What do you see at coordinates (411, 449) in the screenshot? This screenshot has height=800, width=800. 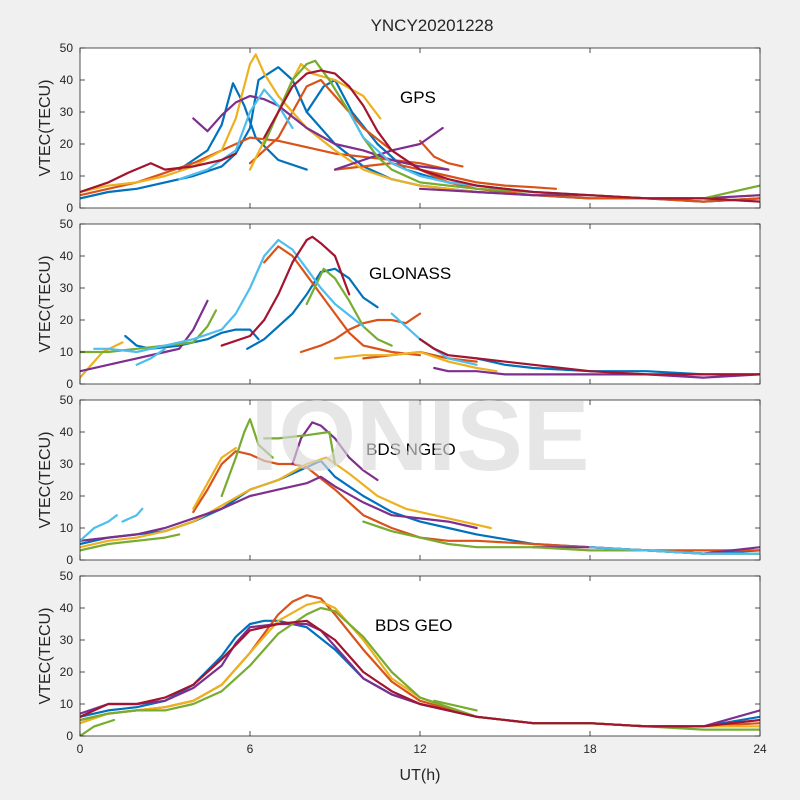 I see `panel-annotation: BDS NGEO` at bounding box center [411, 449].